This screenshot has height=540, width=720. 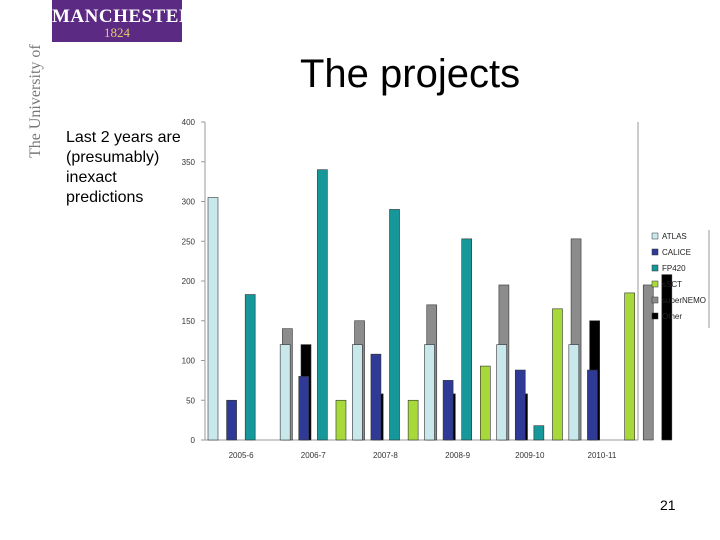 I want to click on y-tick-label: 200, so click(x=189, y=281).